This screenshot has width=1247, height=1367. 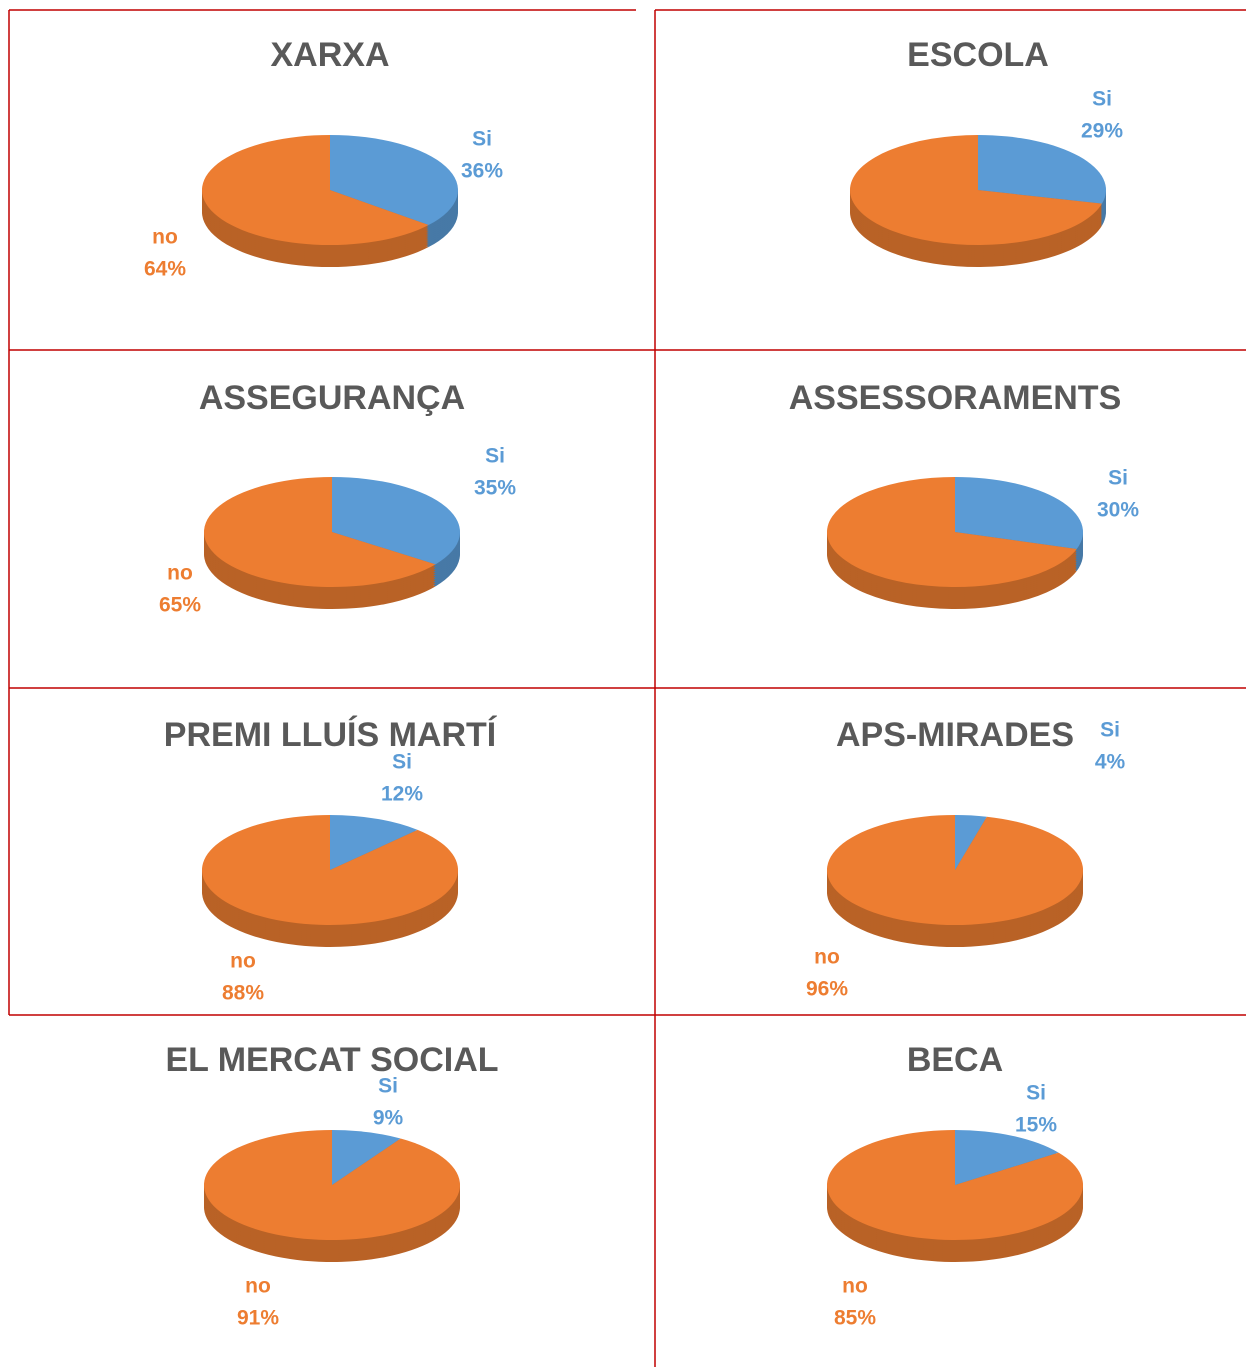 I want to click on chart-title: EL MERCAT SOCIAL, so click(x=331, y=1060).